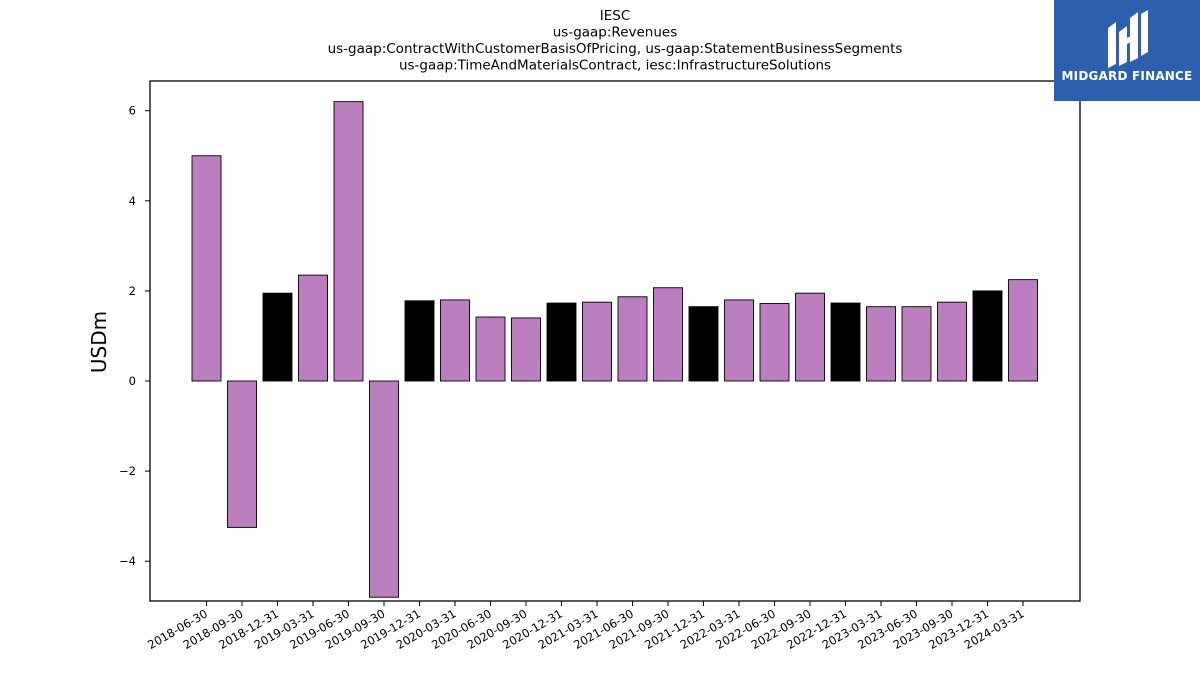  I want to click on y-axis-label: USDm, so click(99, 342).